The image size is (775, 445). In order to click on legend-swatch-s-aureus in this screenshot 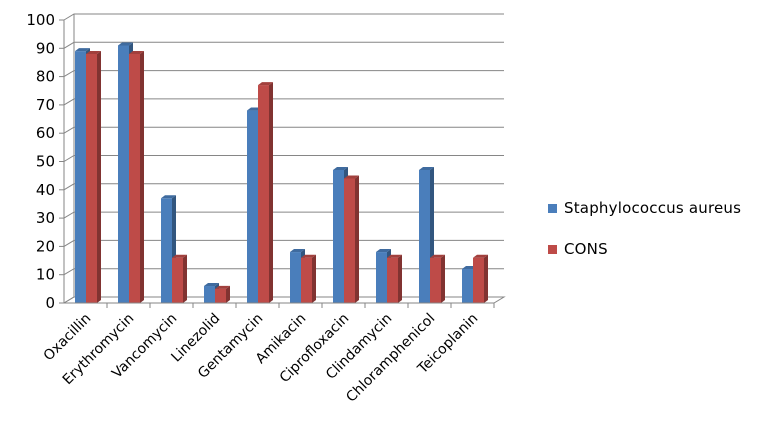, I will do `click(552, 208)`.